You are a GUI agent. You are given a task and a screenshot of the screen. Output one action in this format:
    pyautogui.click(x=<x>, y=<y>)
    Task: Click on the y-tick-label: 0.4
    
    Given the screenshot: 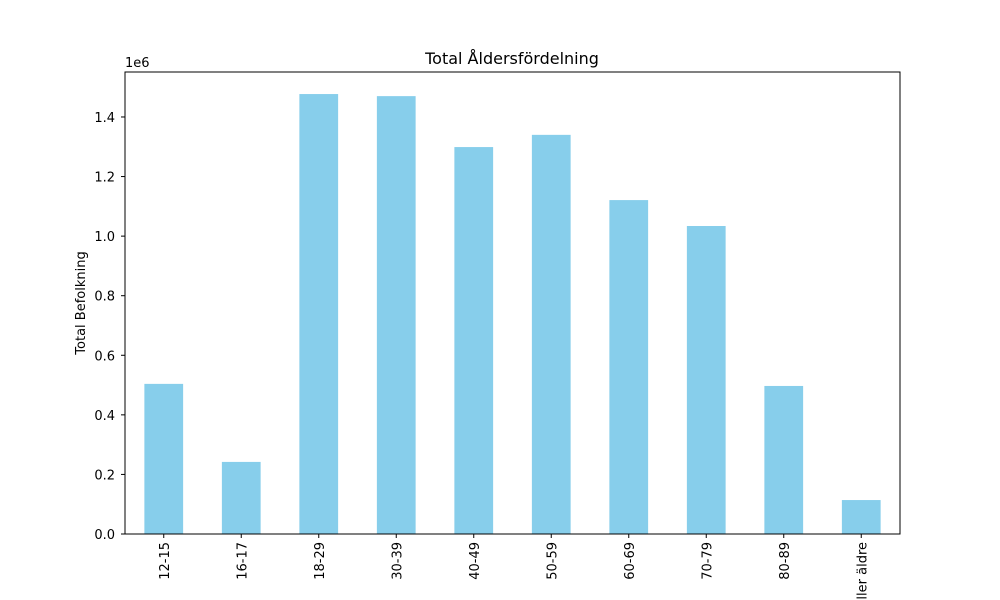 What is the action you would take?
    pyautogui.click(x=104, y=416)
    